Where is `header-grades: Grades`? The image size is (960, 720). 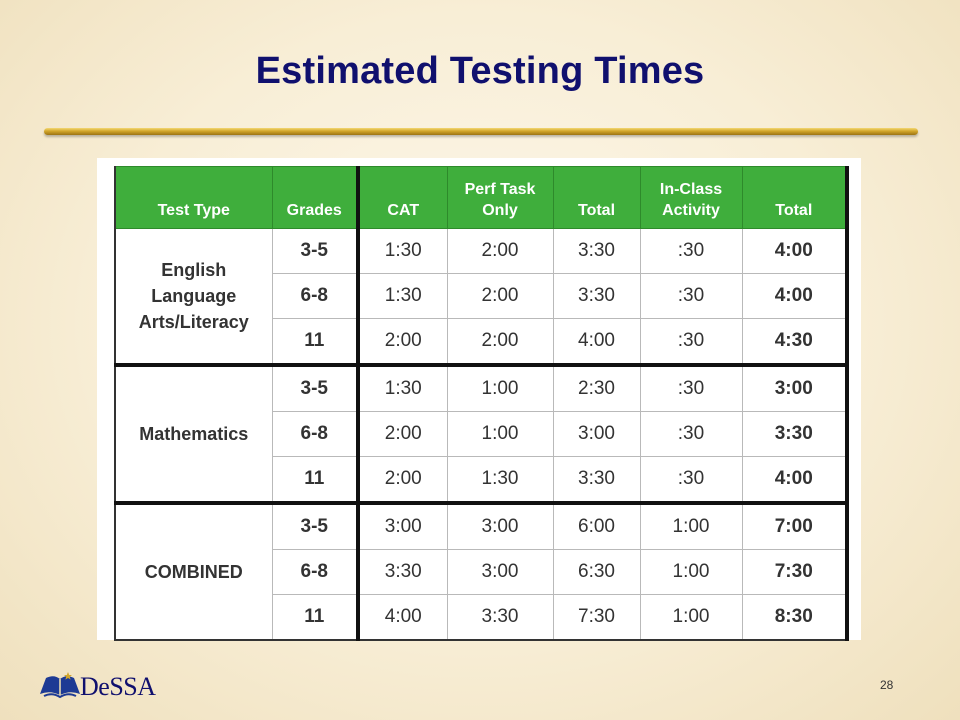 header-grades: Grades is located at coordinates (315, 197).